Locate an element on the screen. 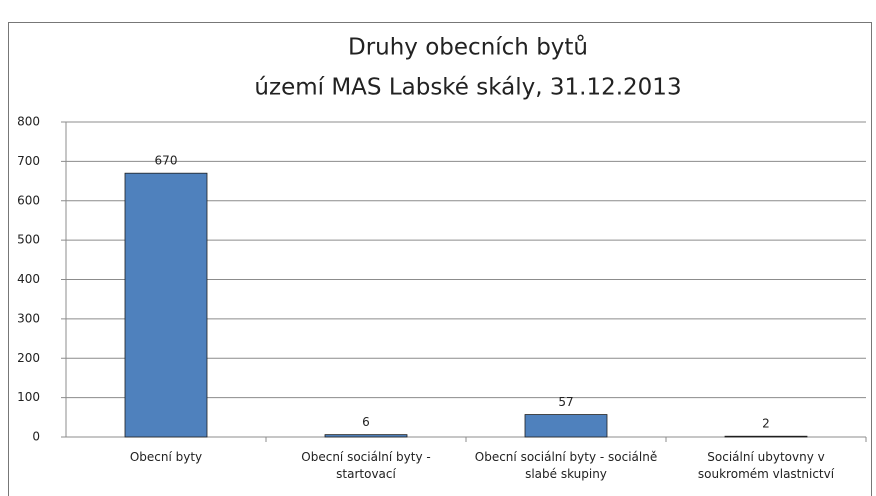 This screenshot has width=876, height=496. x-tick-label-box: Obecní sociální byty - startovací is located at coordinates (366, 465).